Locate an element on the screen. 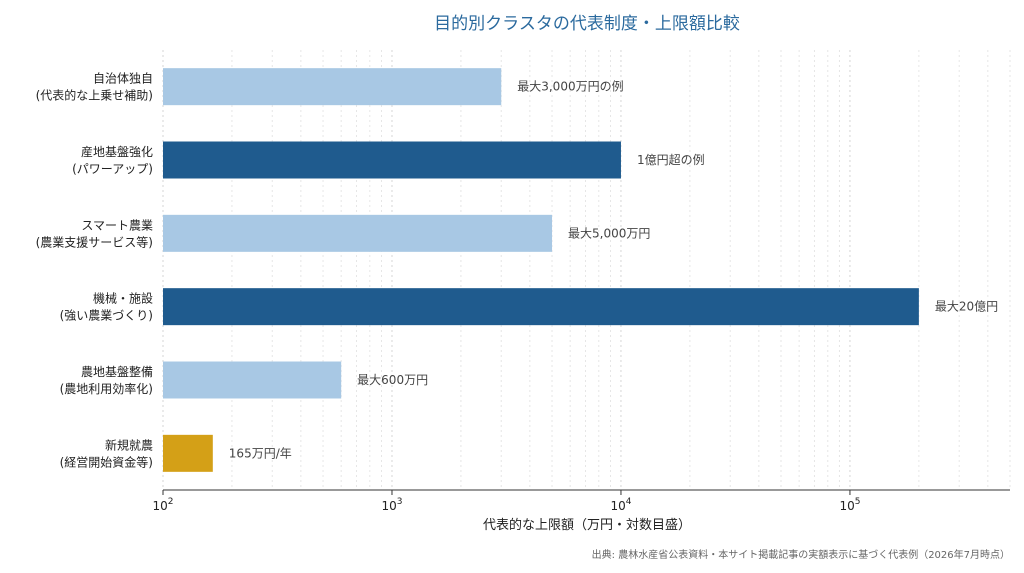 The width and height of the screenshot is (1024, 573). data-label: 最大600万円 is located at coordinates (392, 380).